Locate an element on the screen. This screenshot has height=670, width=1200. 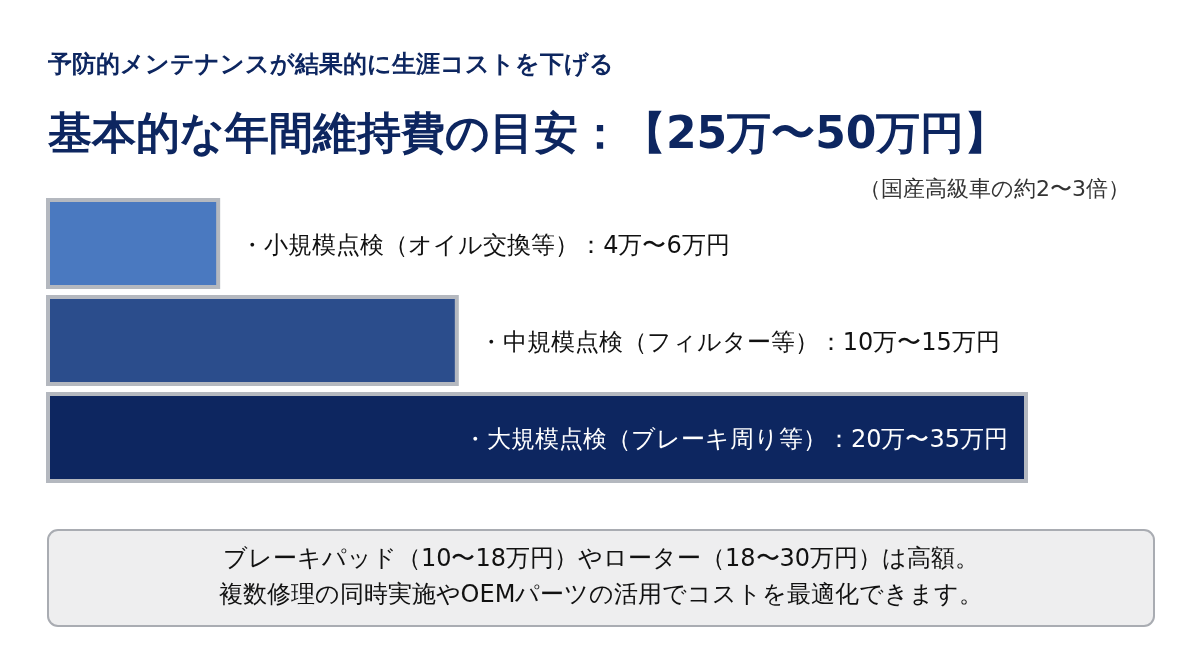
chart-title: 基本的な年間維持費の目安：【25万〜50万円】 is located at coordinates (528, 132).